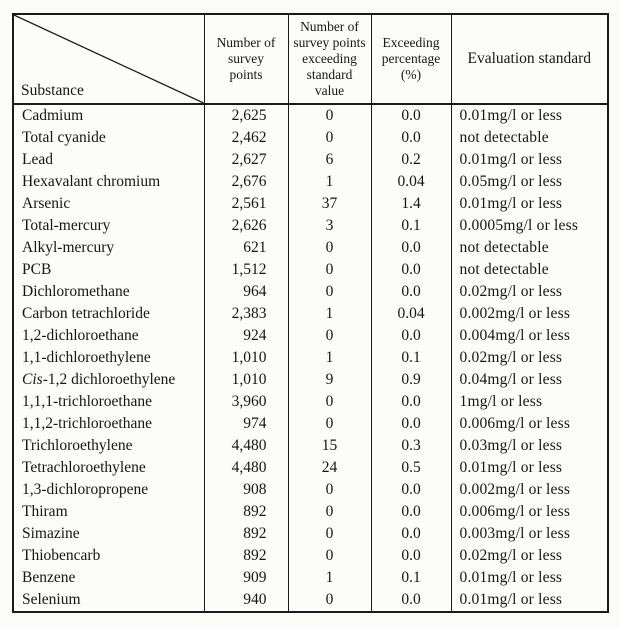  Describe the element at coordinates (245, 270) in the screenshot. I see `survey-points-cell: 1,512` at that location.